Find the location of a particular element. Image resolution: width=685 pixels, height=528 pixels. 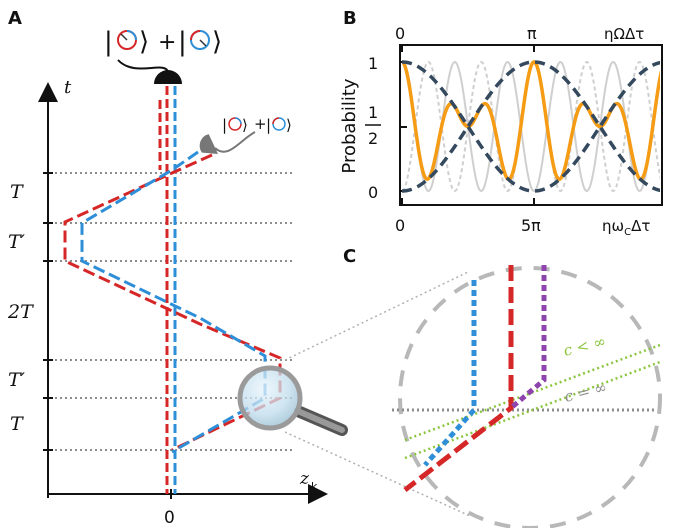

zoom-line-bottom is located at coordinates (377, 474).